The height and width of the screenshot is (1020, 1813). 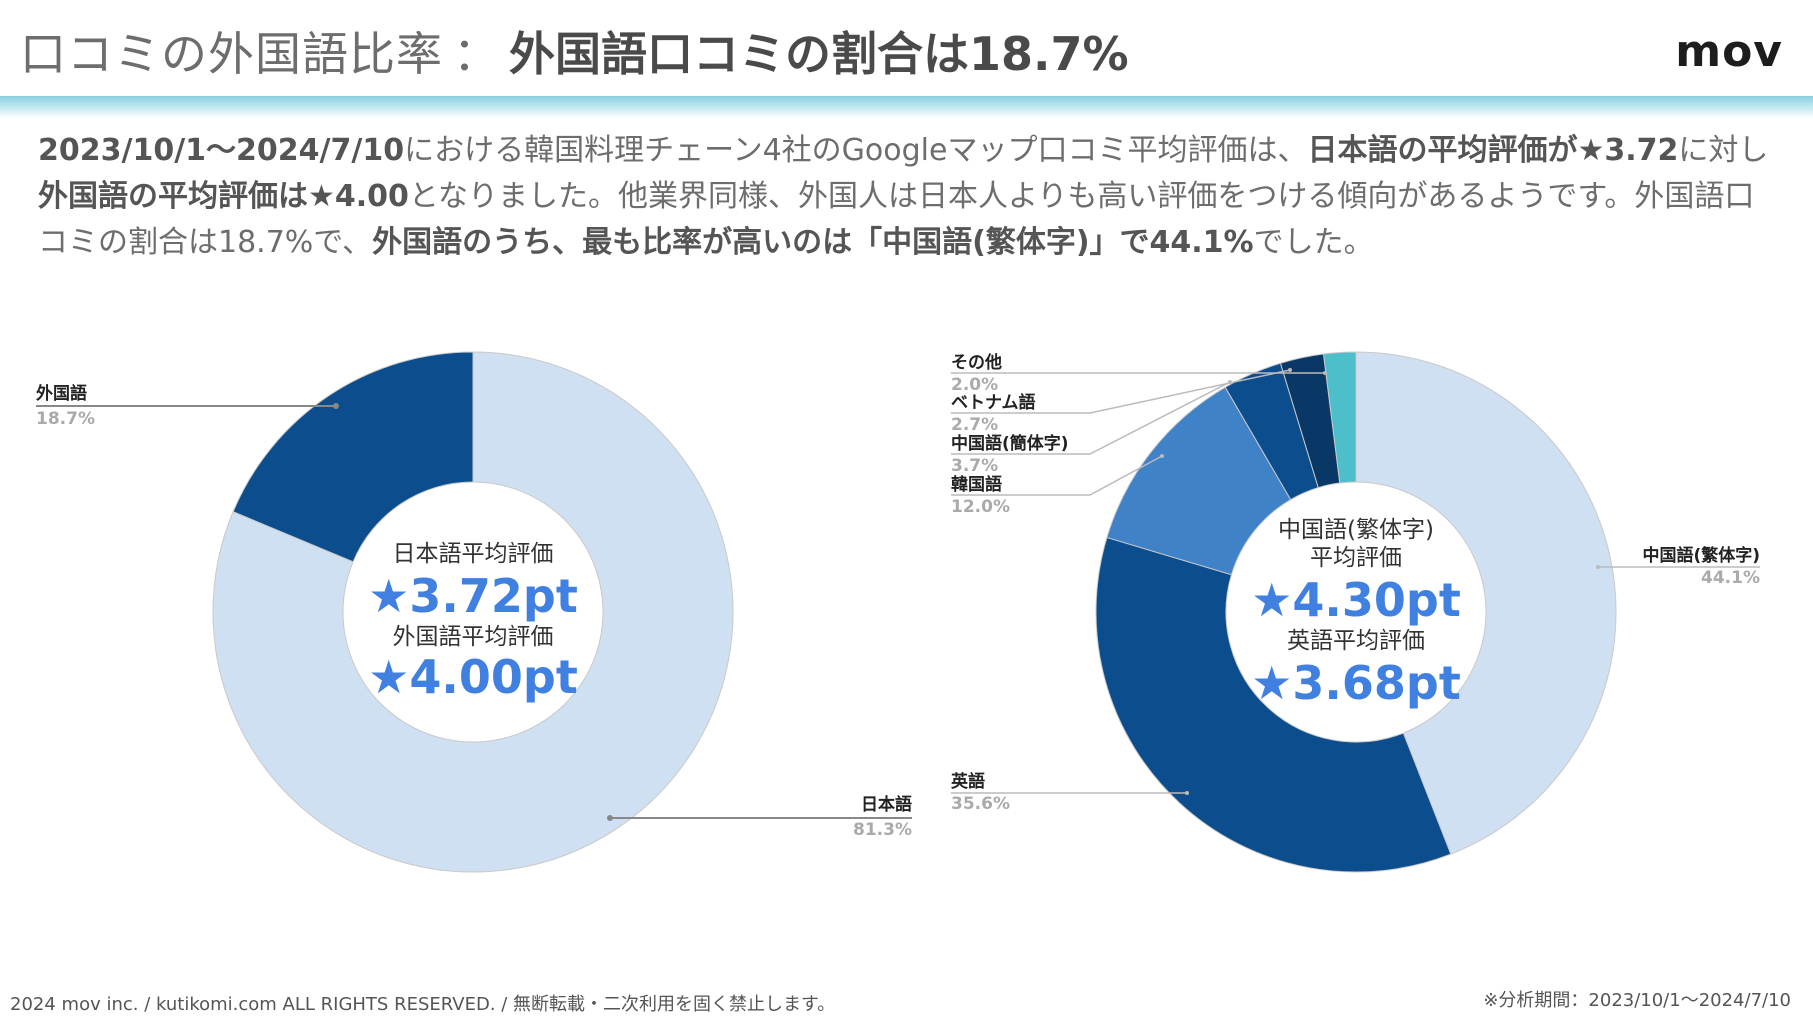 What do you see at coordinates (1356, 530) in the screenshot?
I see `right-center-label-traditional-a: 中国語(繁体字)` at bounding box center [1356, 530].